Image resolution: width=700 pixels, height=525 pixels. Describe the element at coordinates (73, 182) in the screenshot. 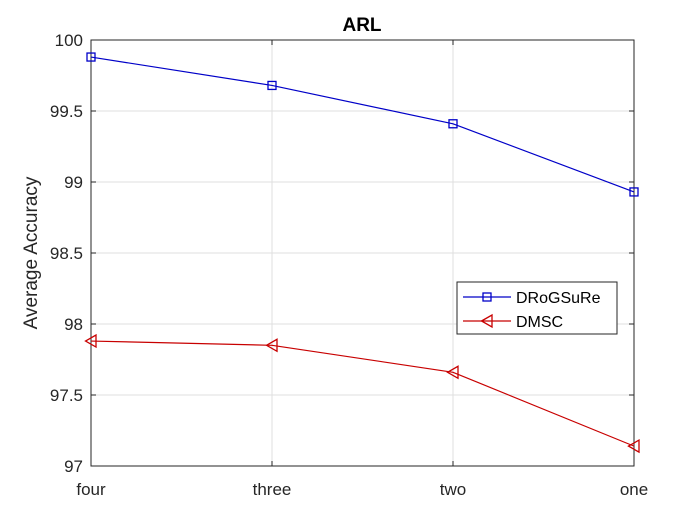

I see `y-tick-label: 99` at that location.